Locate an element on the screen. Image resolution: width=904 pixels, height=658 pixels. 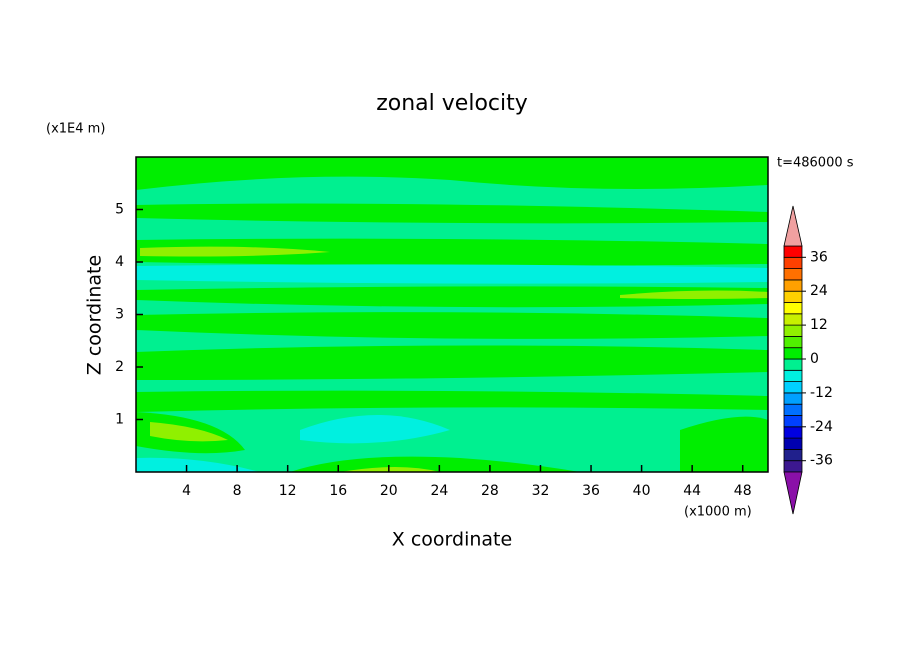
y-tick-label: 5 is located at coordinates (119, 210).